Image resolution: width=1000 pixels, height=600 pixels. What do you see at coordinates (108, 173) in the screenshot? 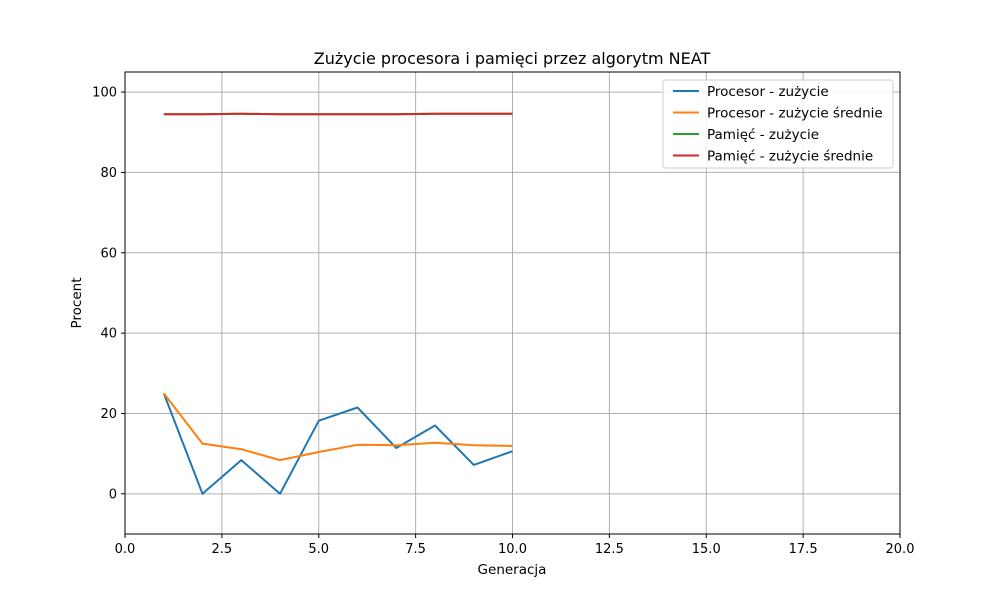
I see `y-tick-label: 80` at bounding box center [108, 173].